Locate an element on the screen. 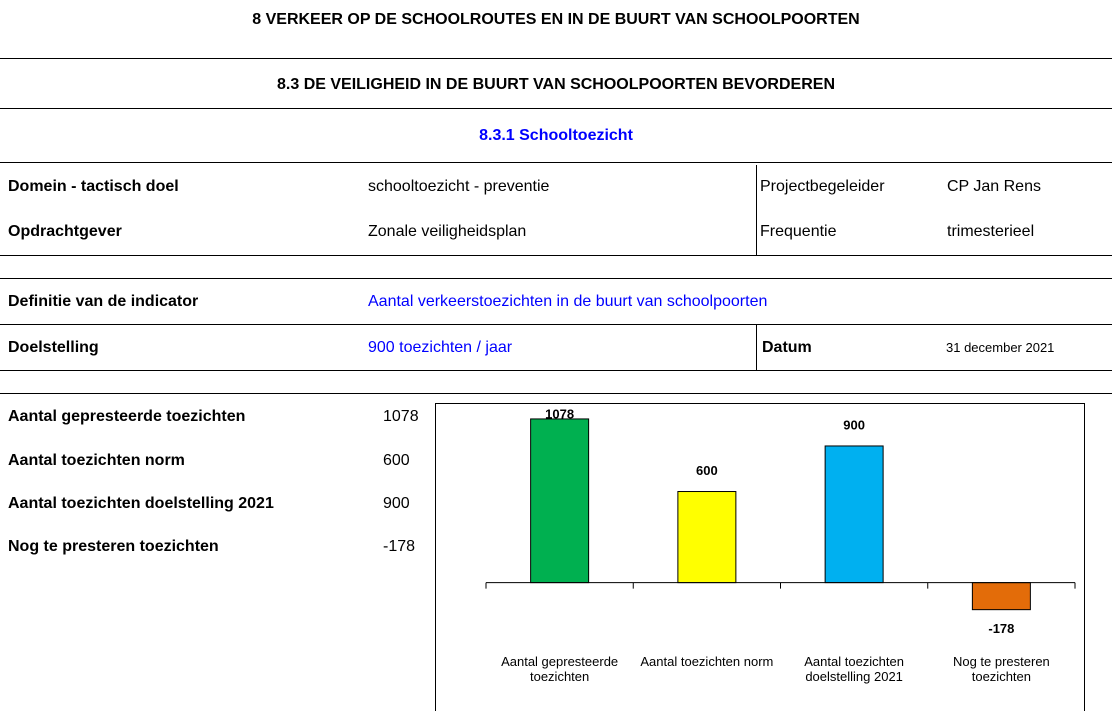 This screenshot has height=711, width=1112. label: Domein - tactisch doel is located at coordinates (93, 186).